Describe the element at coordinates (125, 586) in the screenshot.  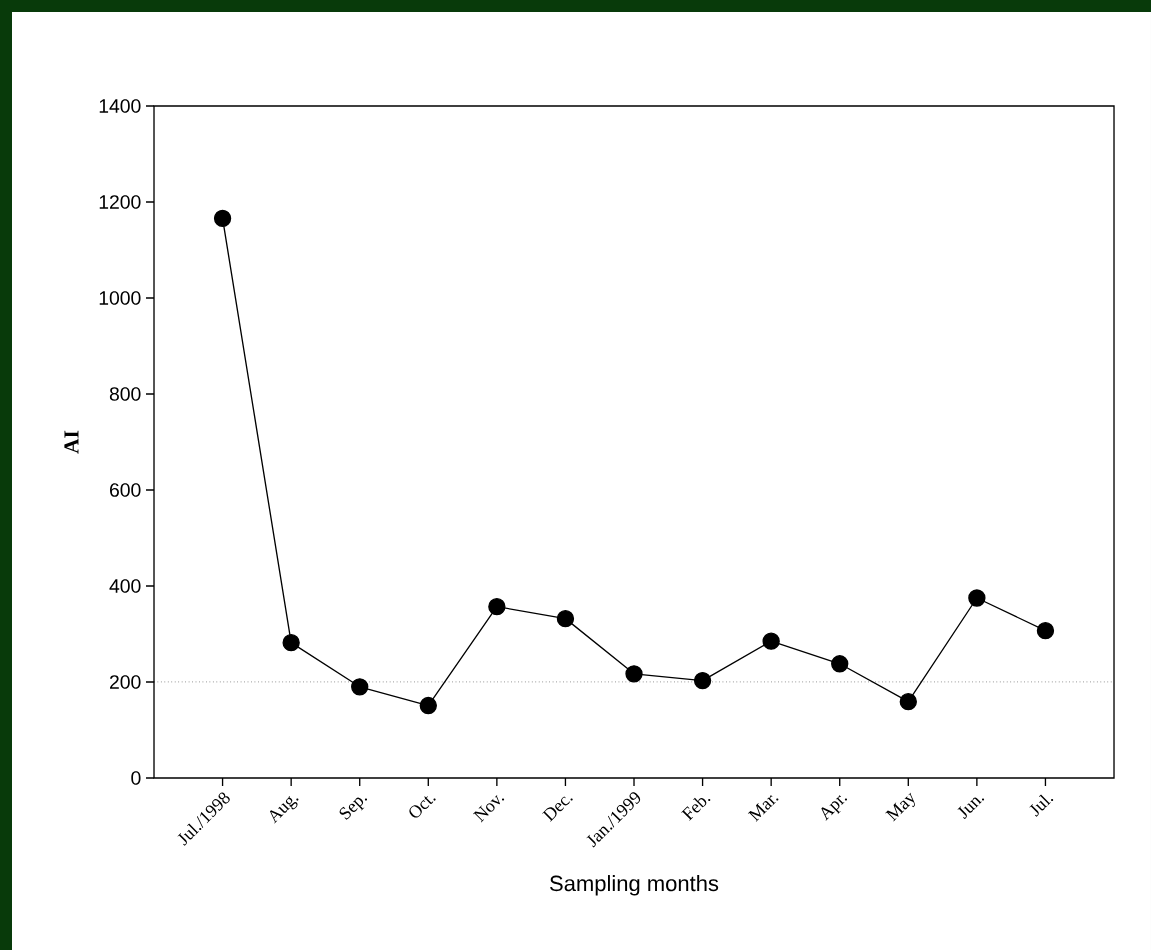
I see `y-tick-label: 400` at that location.